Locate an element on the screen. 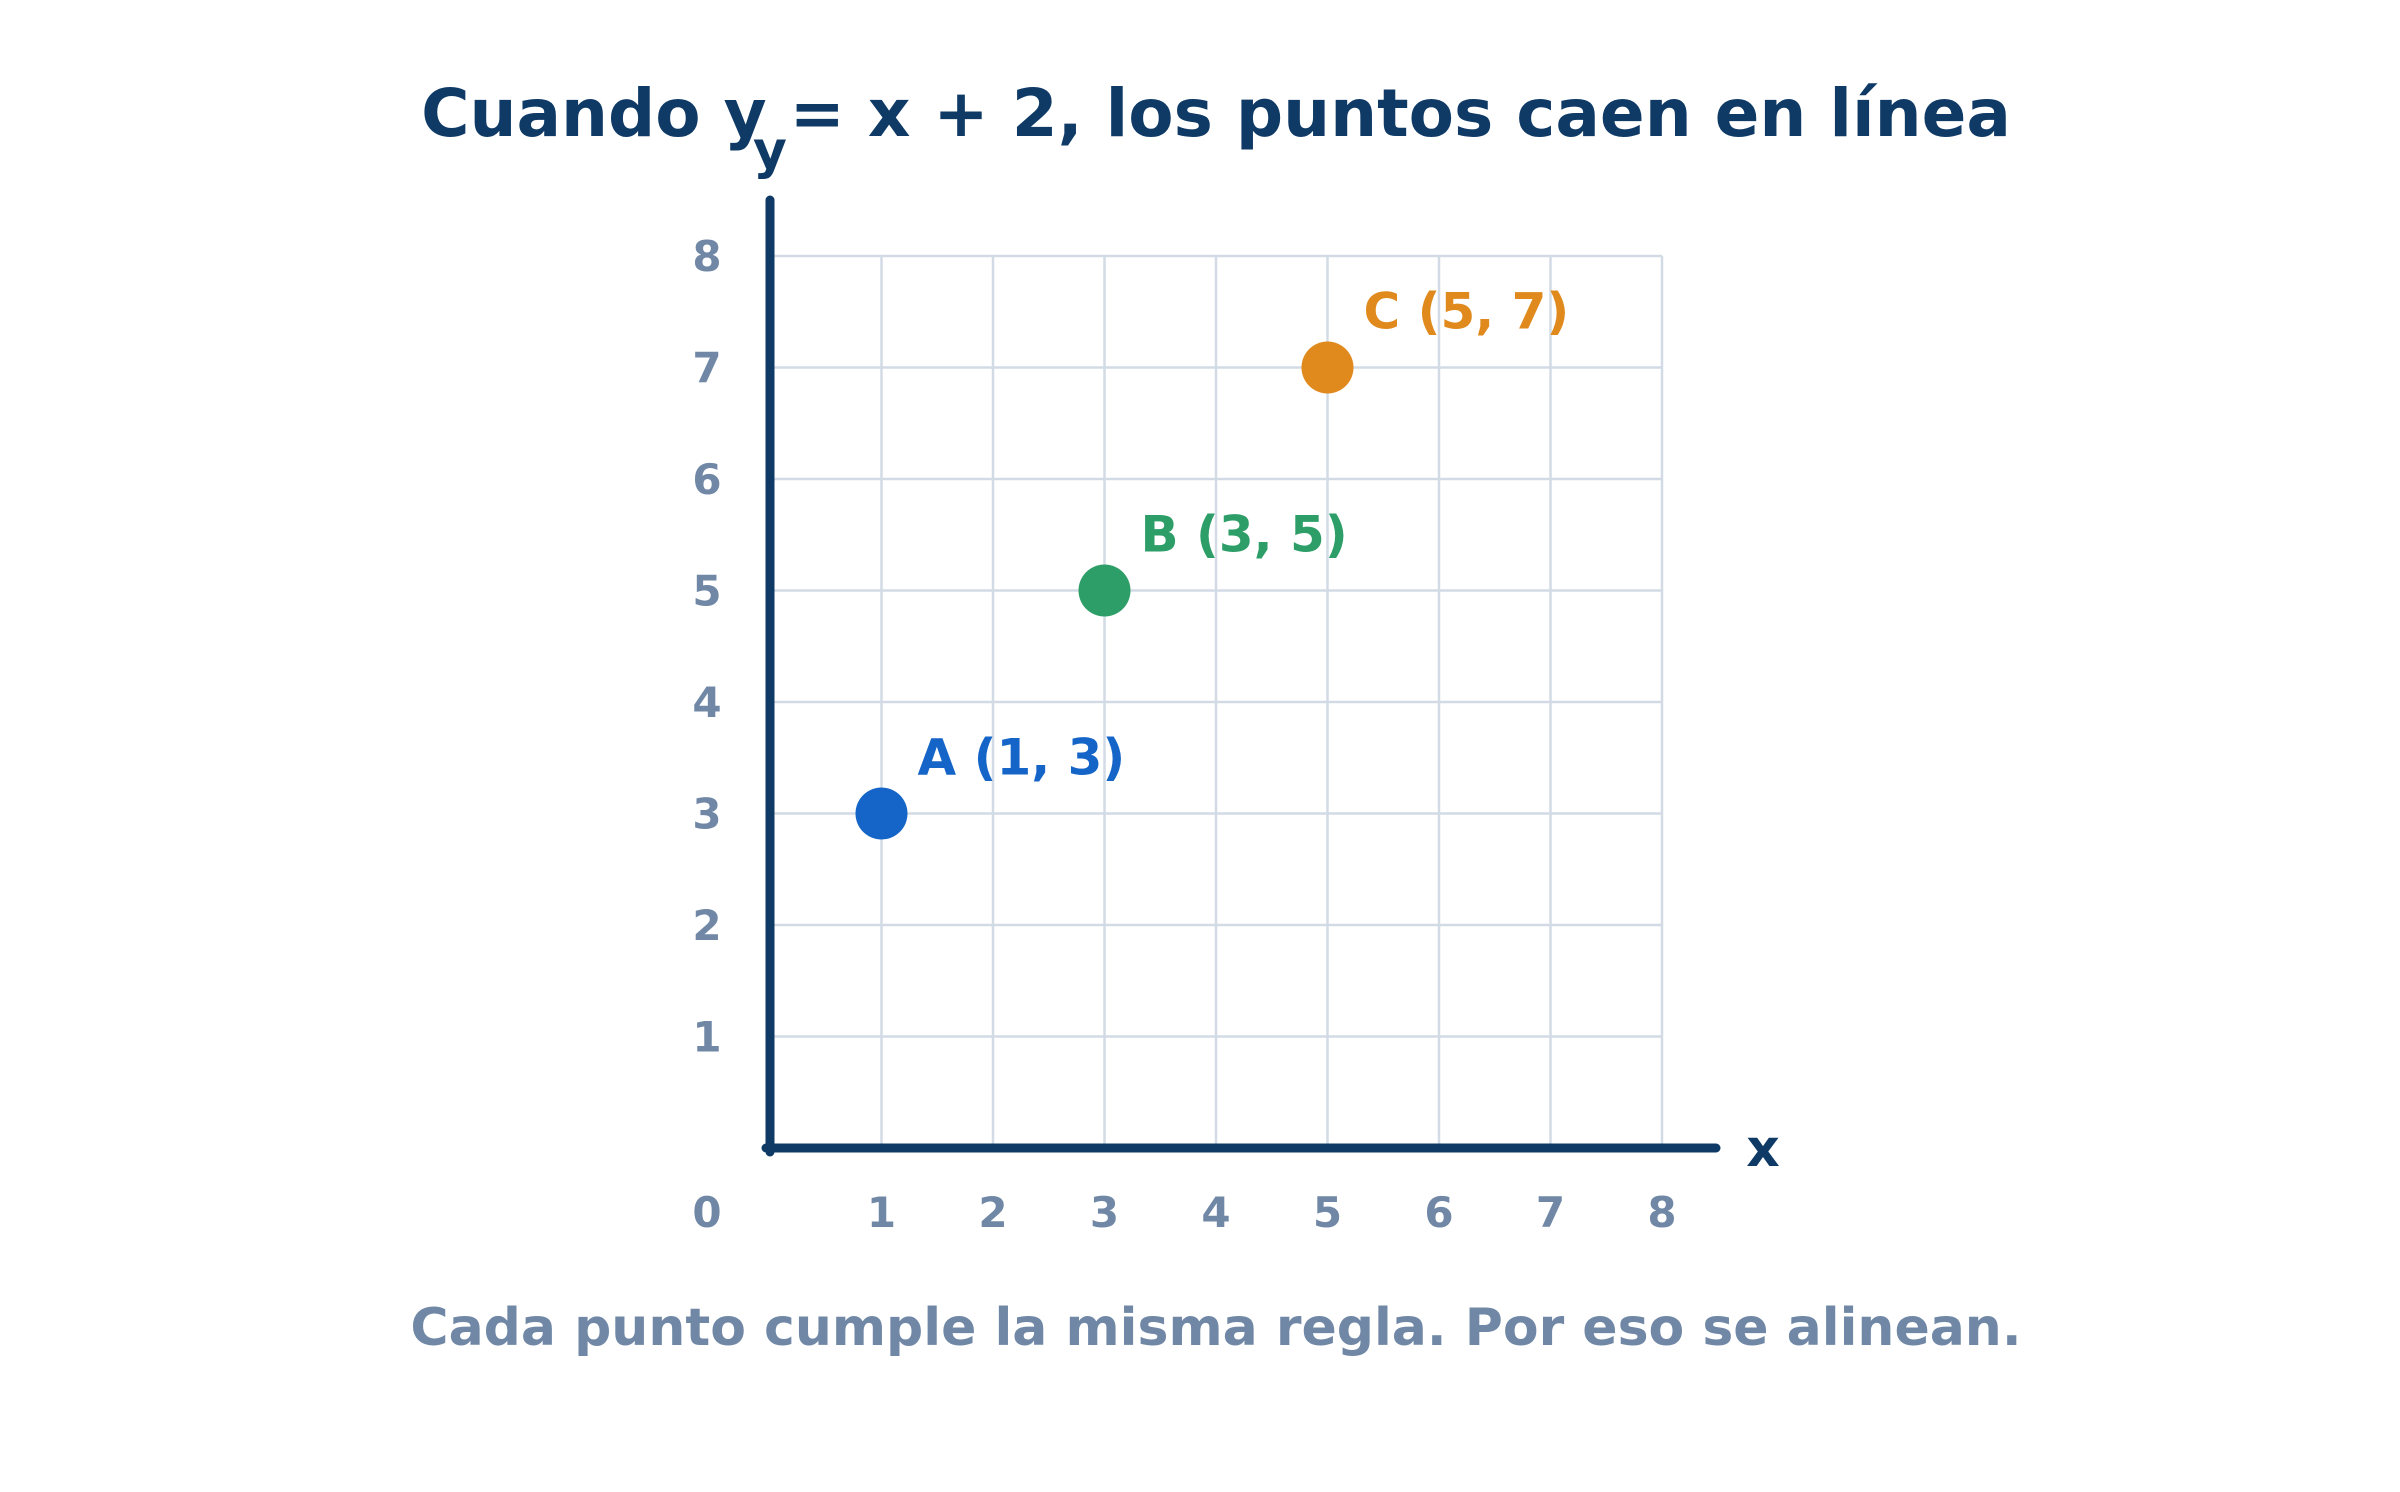 This screenshot has width=2400, height=1492. x-tick-label: 7 is located at coordinates (1550, 1212).